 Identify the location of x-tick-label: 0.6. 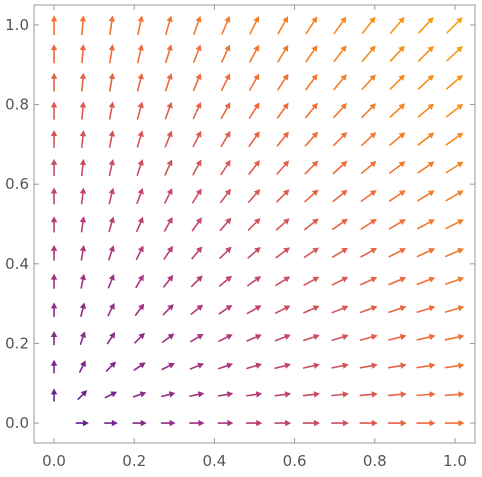
(295, 461).